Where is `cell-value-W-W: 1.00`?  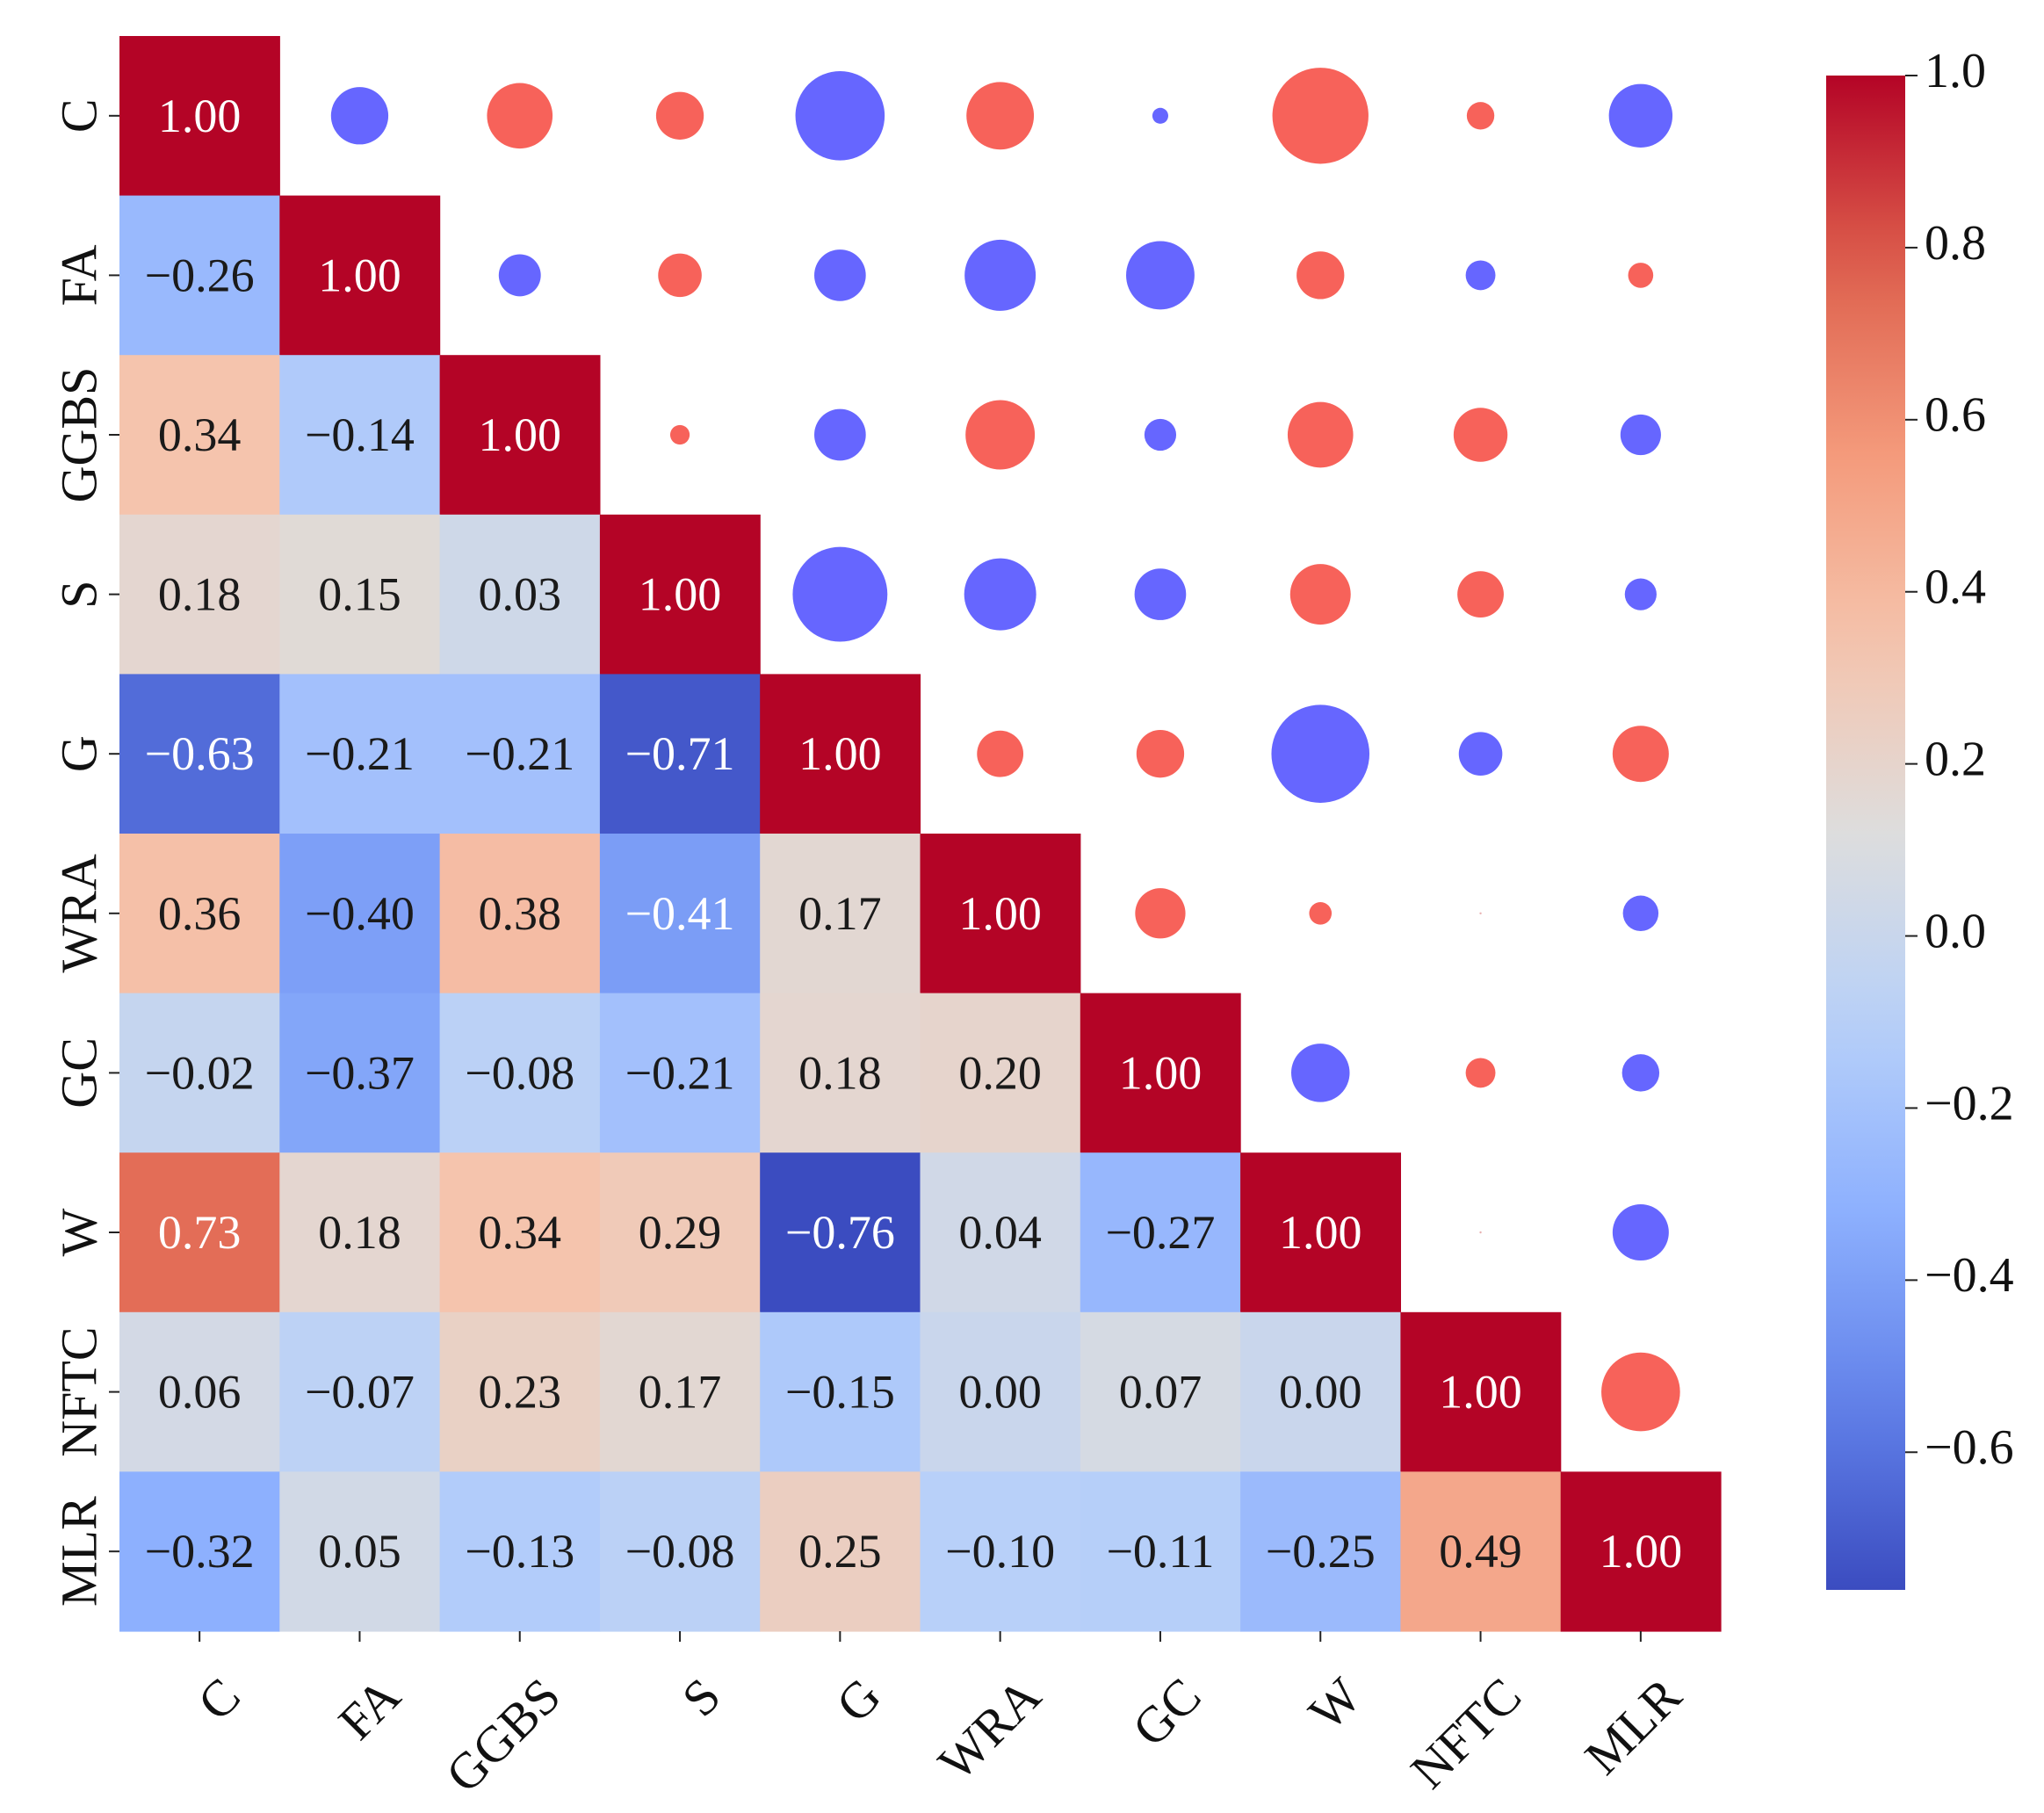 cell-value-W-W: 1.00 is located at coordinates (1320, 1232).